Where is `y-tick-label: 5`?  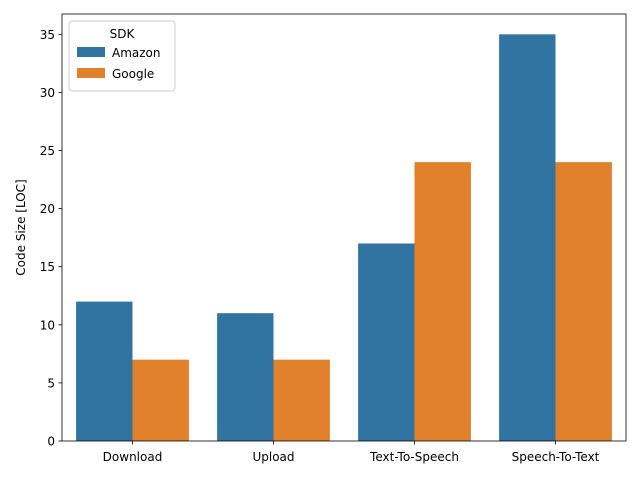 y-tick-label: 5 is located at coordinates (51, 383).